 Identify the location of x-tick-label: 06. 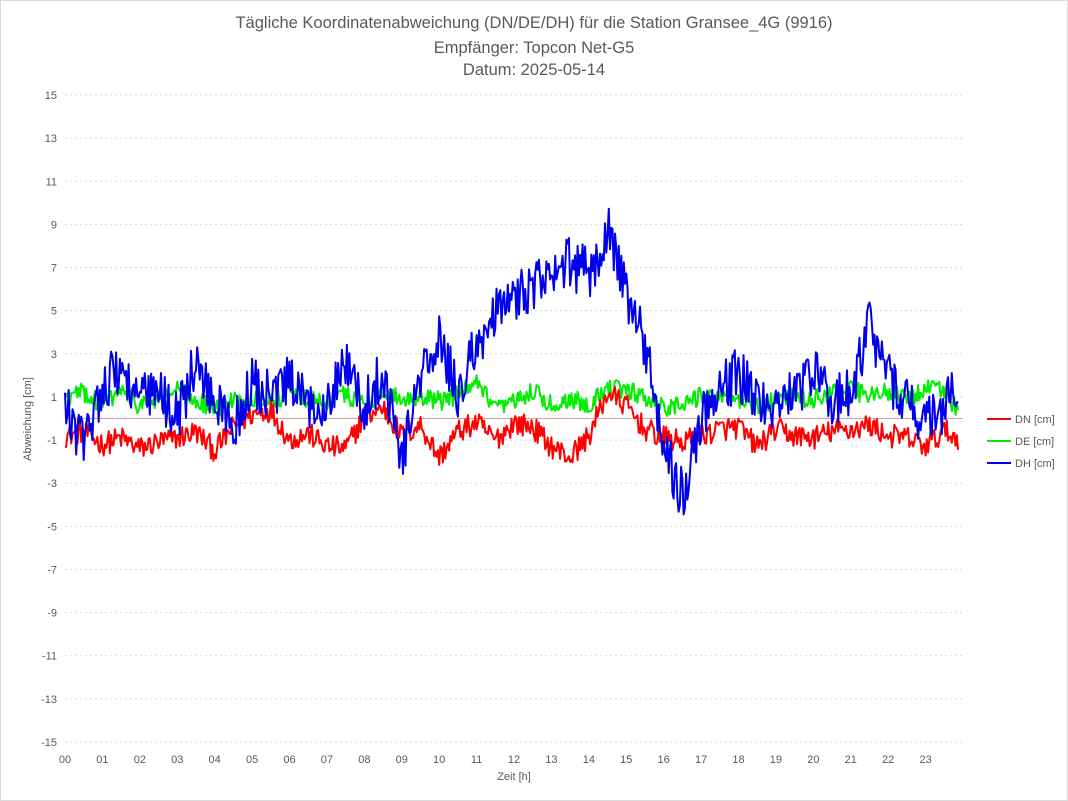
(289, 760).